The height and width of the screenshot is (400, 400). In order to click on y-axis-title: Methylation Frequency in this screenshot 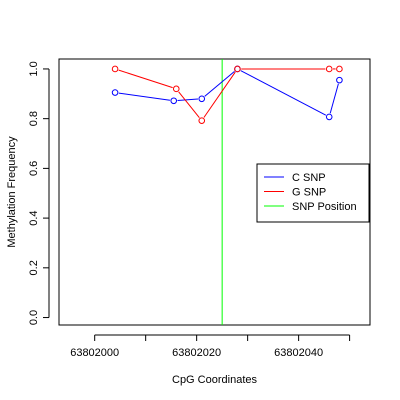, I will do `click(12, 192)`.